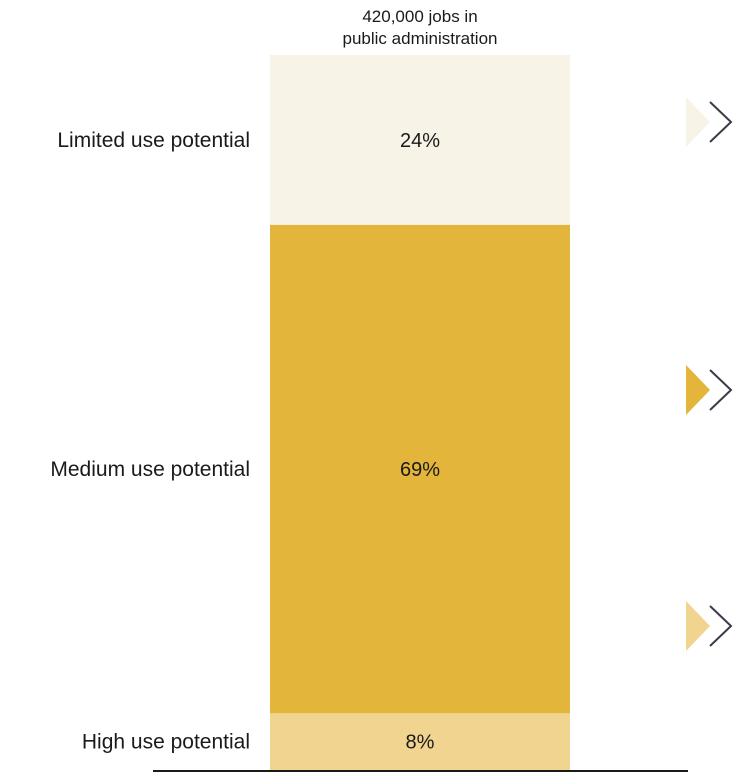 The image size is (737, 772). I want to click on value-label-limited: 24%, so click(420, 141).